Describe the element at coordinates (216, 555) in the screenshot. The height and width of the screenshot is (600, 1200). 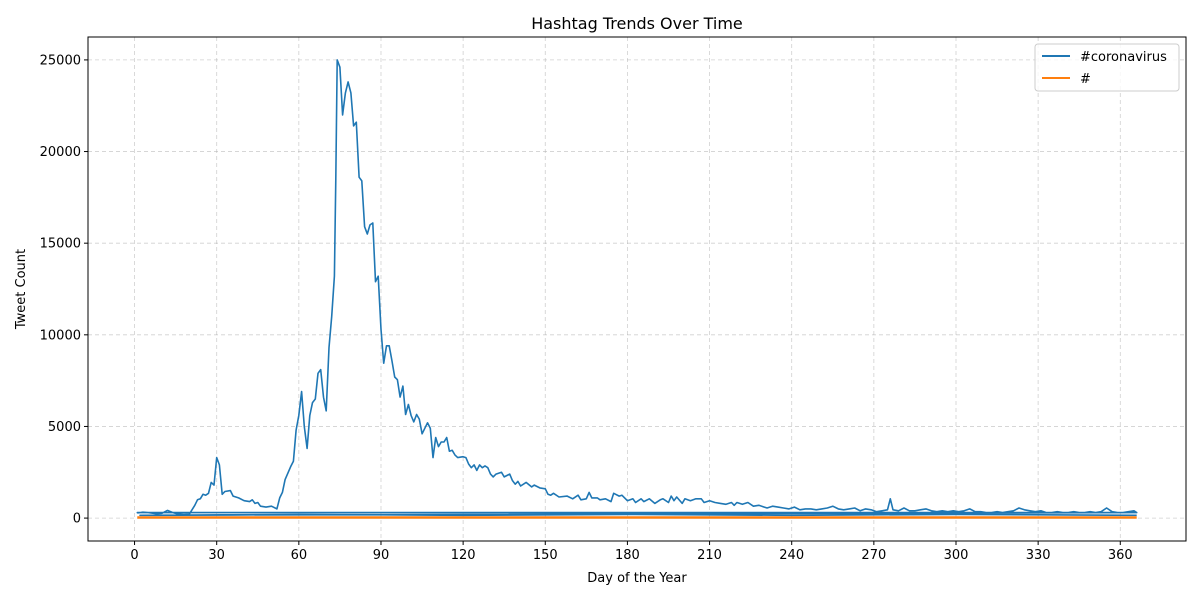
I see `x-tick-label: 30` at that location.